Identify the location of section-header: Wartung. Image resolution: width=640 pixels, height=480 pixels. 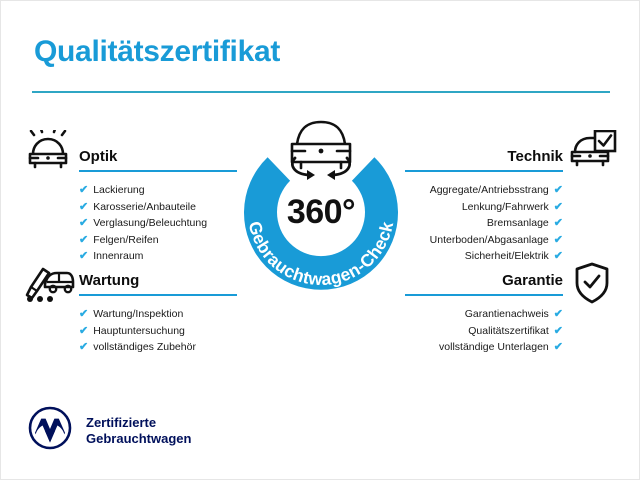
(158, 284).